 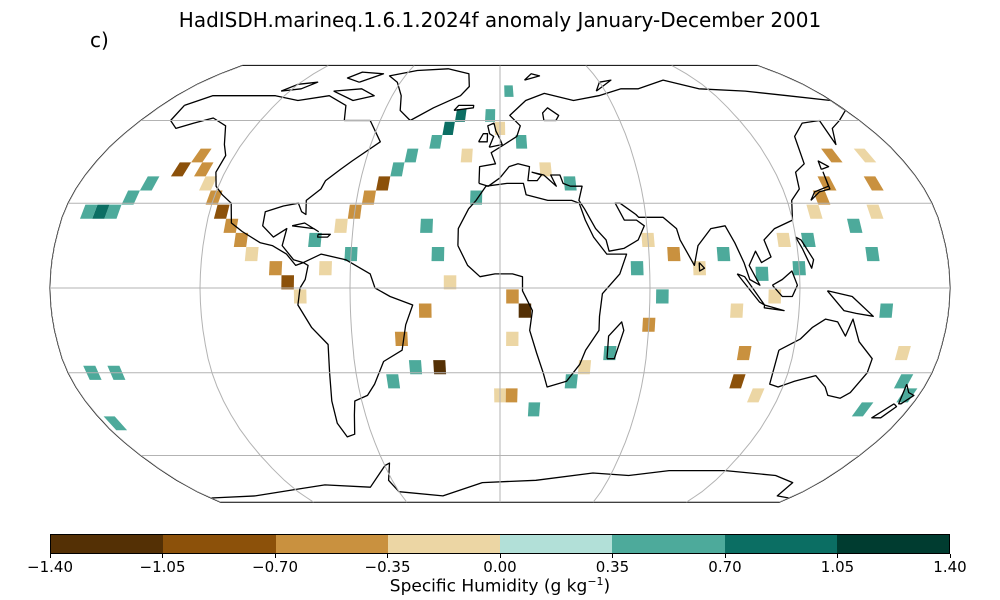 What do you see at coordinates (387, 567) in the screenshot?
I see `colorbar-tick-label: −0.35` at bounding box center [387, 567].